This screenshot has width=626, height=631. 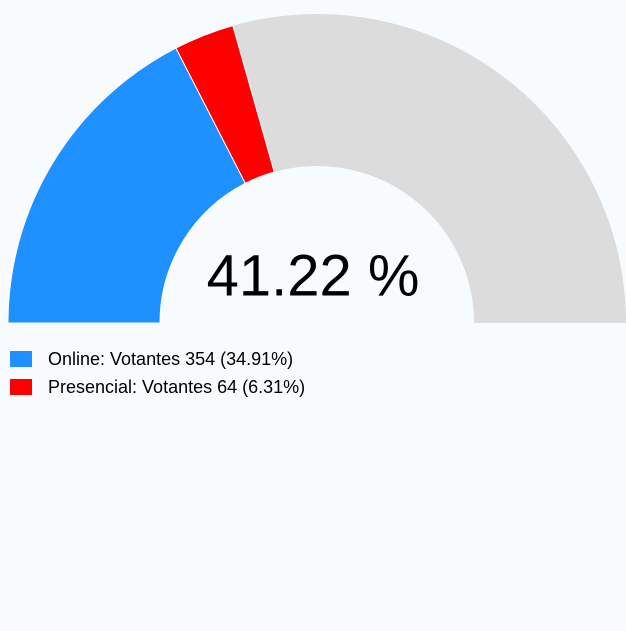 I want to click on center-label: 41.22 %, so click(x=313, y=275).